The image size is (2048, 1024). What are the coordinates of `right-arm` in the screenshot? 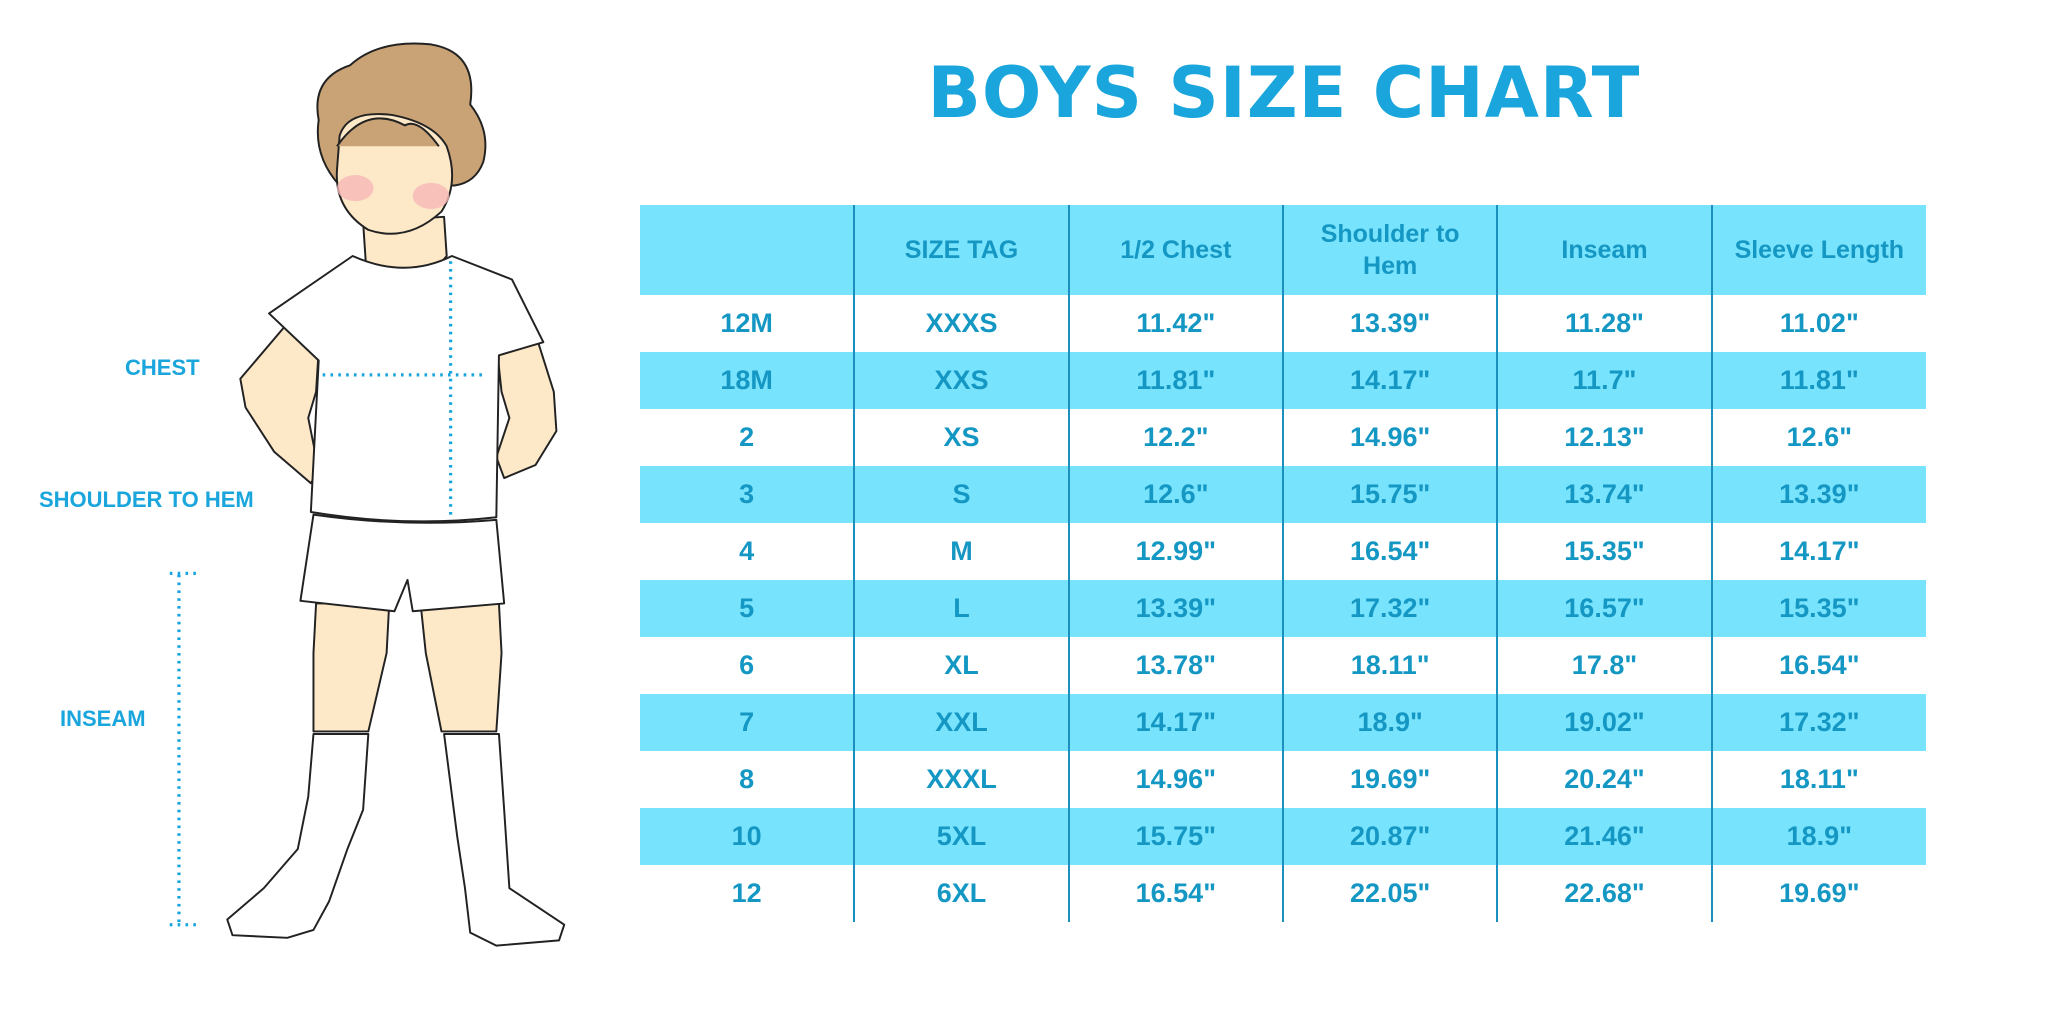 It's located at (526, 410).